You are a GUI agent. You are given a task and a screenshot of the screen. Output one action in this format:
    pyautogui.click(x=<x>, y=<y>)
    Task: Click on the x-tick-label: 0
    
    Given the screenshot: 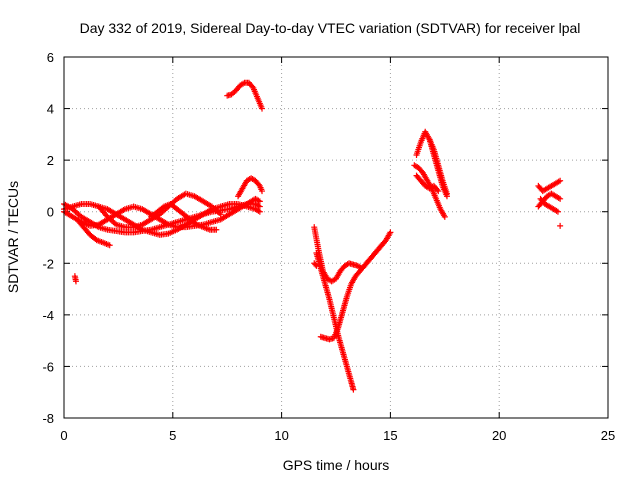 What is the action you would take?
    pyautogui.click(x=63, y=435)
    